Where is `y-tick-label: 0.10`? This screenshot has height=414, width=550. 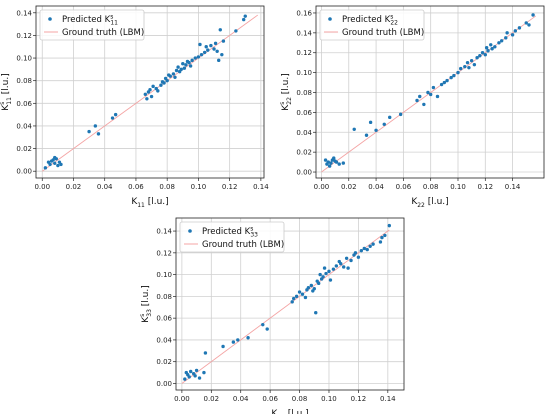 y-tick-label: 0.10 is located at coordinates (24, 59).